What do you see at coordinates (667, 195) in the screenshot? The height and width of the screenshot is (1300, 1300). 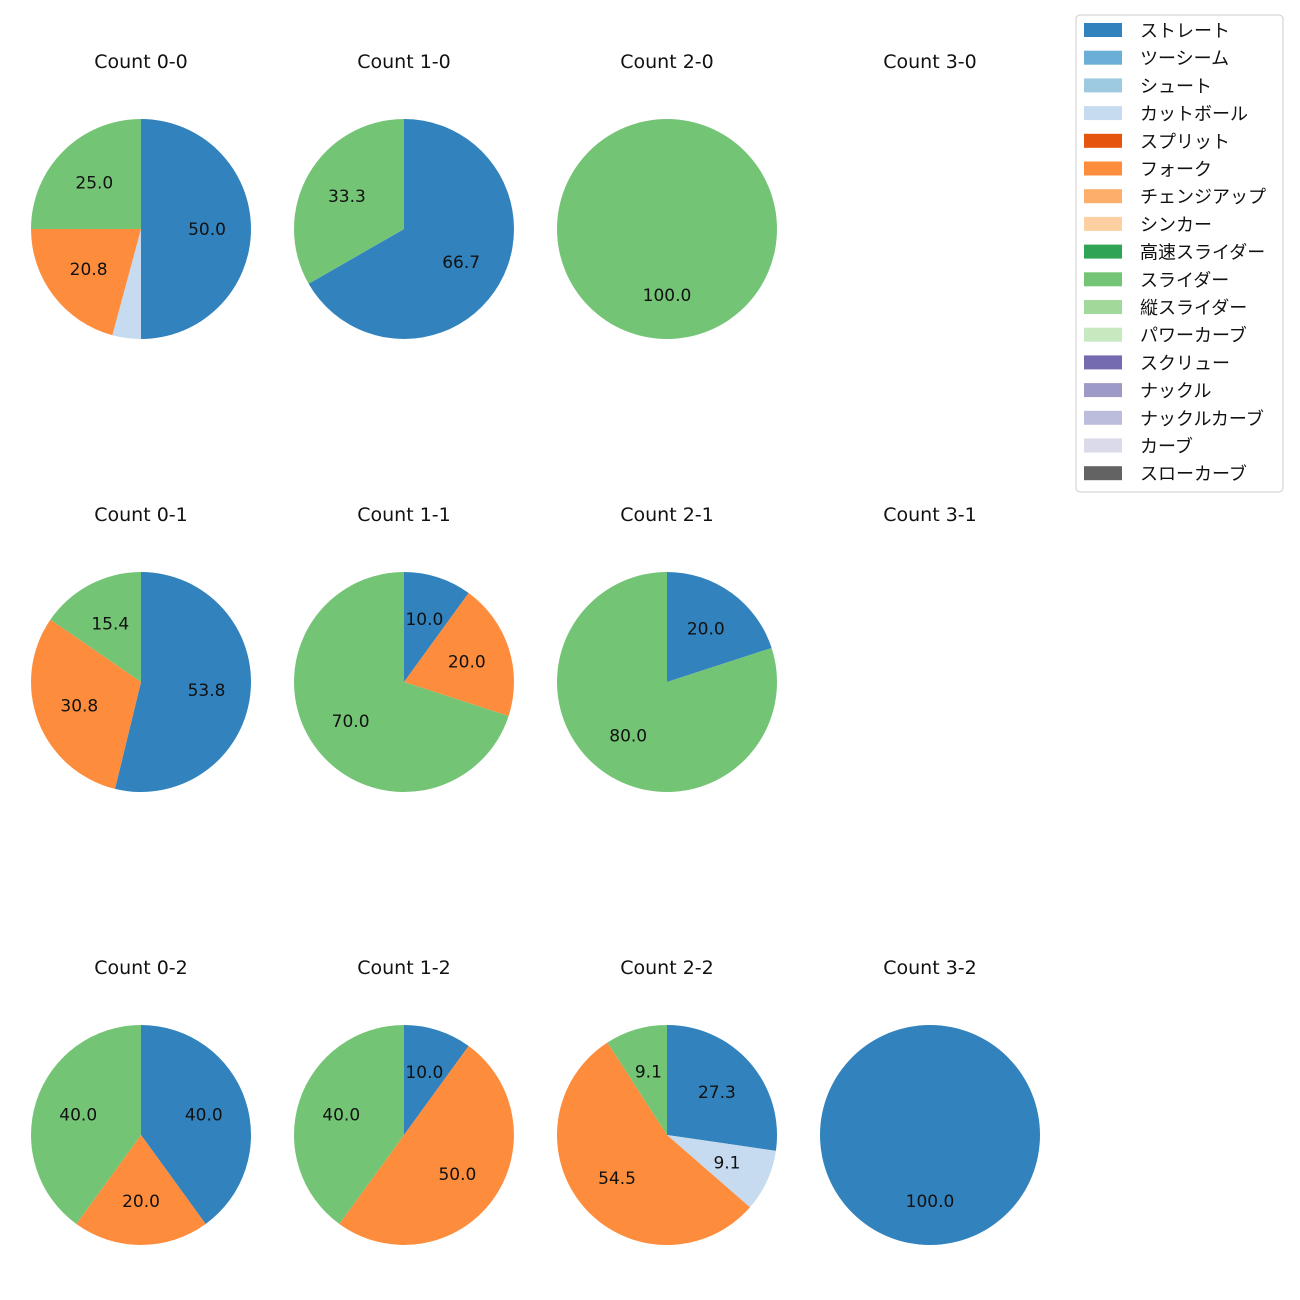 I see `pie-count-2-0: Count 2-0 100.0` at bounding box center [667, 195].